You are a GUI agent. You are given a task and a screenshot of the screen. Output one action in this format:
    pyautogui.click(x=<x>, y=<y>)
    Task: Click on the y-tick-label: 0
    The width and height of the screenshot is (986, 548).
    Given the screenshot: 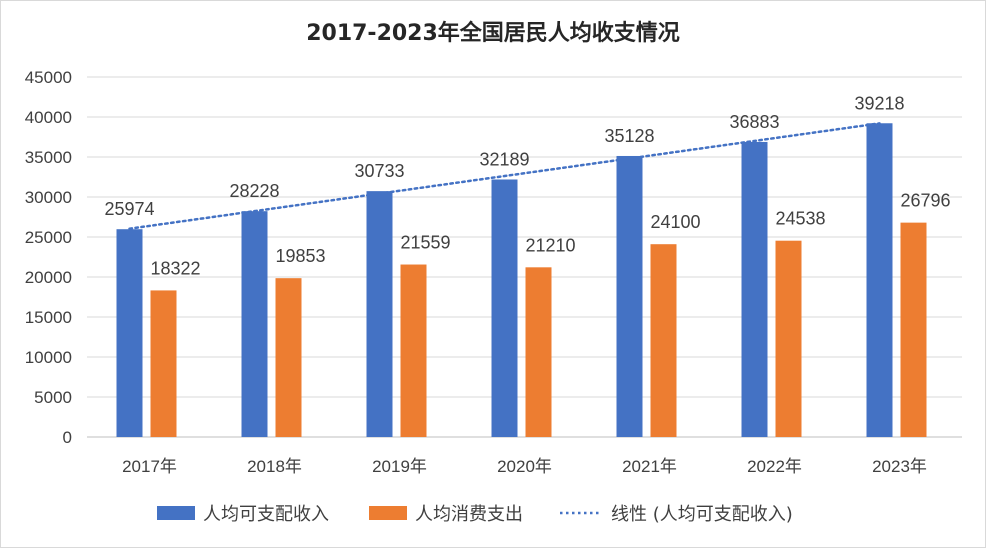 What is the action you would take?
    pyautogui.click(x=67, y=437)
    